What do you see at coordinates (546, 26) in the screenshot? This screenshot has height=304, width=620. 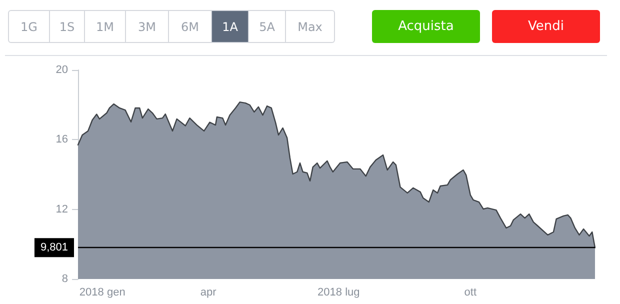 I see `text: Vendi` at bounding box center [546, 26].